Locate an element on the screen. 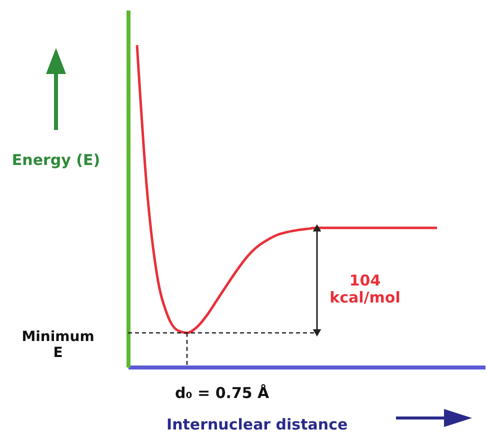  y-axis-title: Energy (E) is located at coordinates (56, 160).